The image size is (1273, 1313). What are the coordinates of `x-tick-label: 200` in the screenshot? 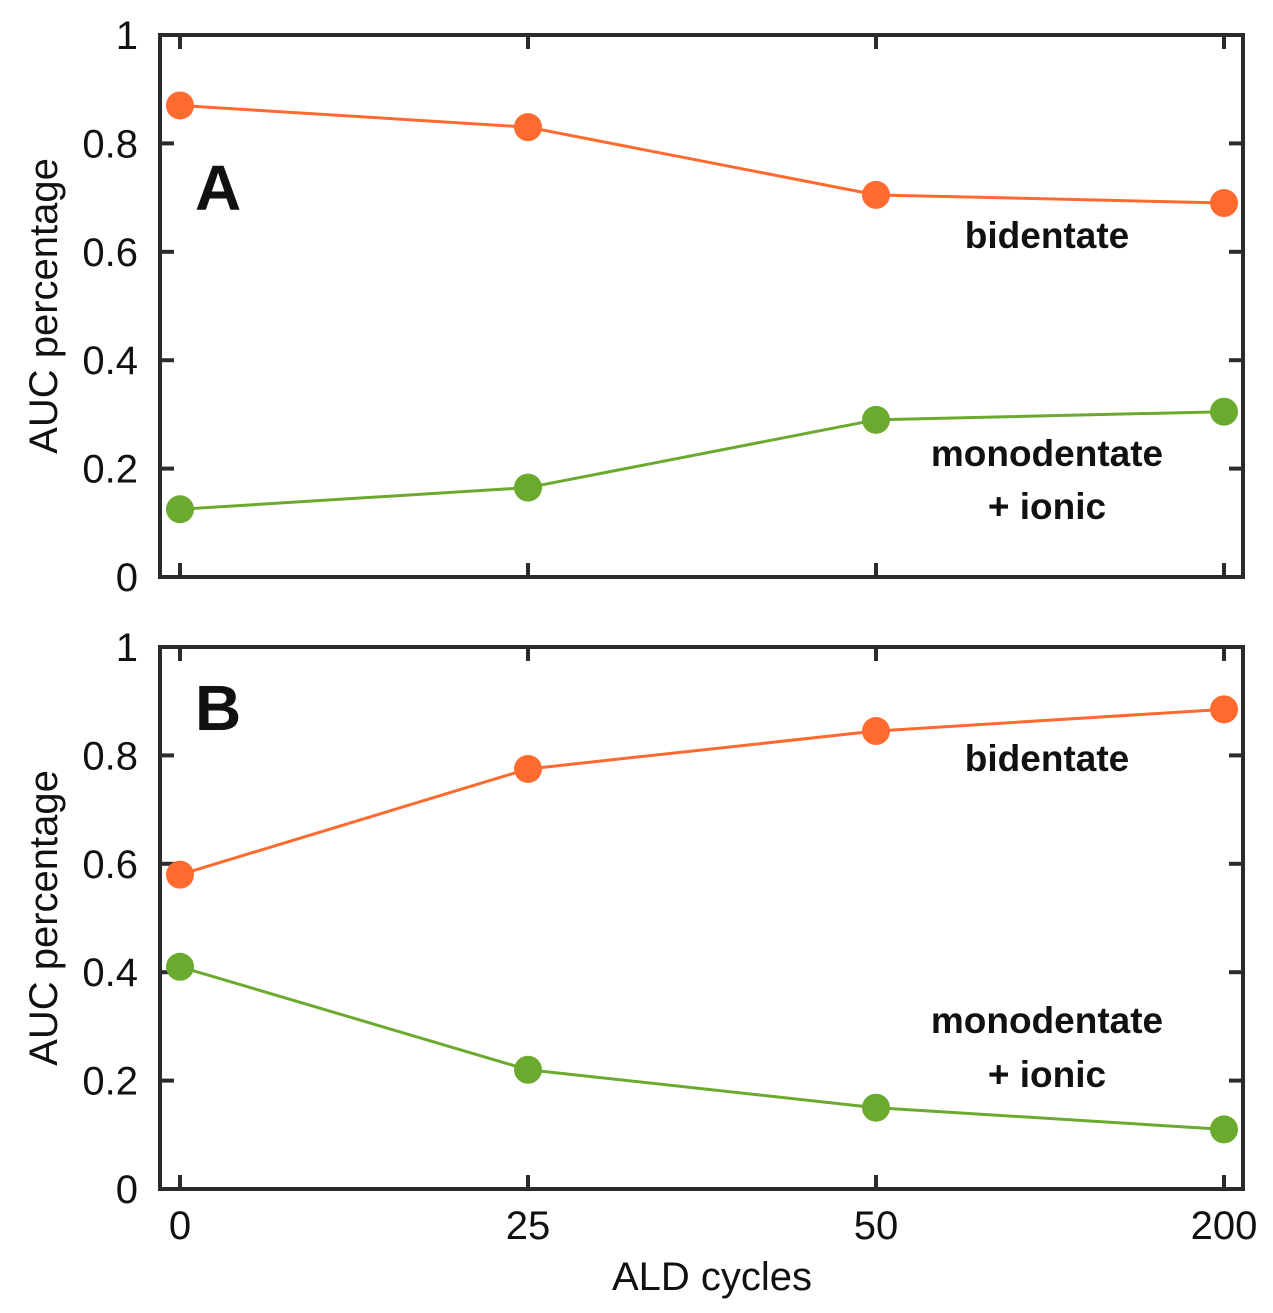 It's located at (1224, 1226).